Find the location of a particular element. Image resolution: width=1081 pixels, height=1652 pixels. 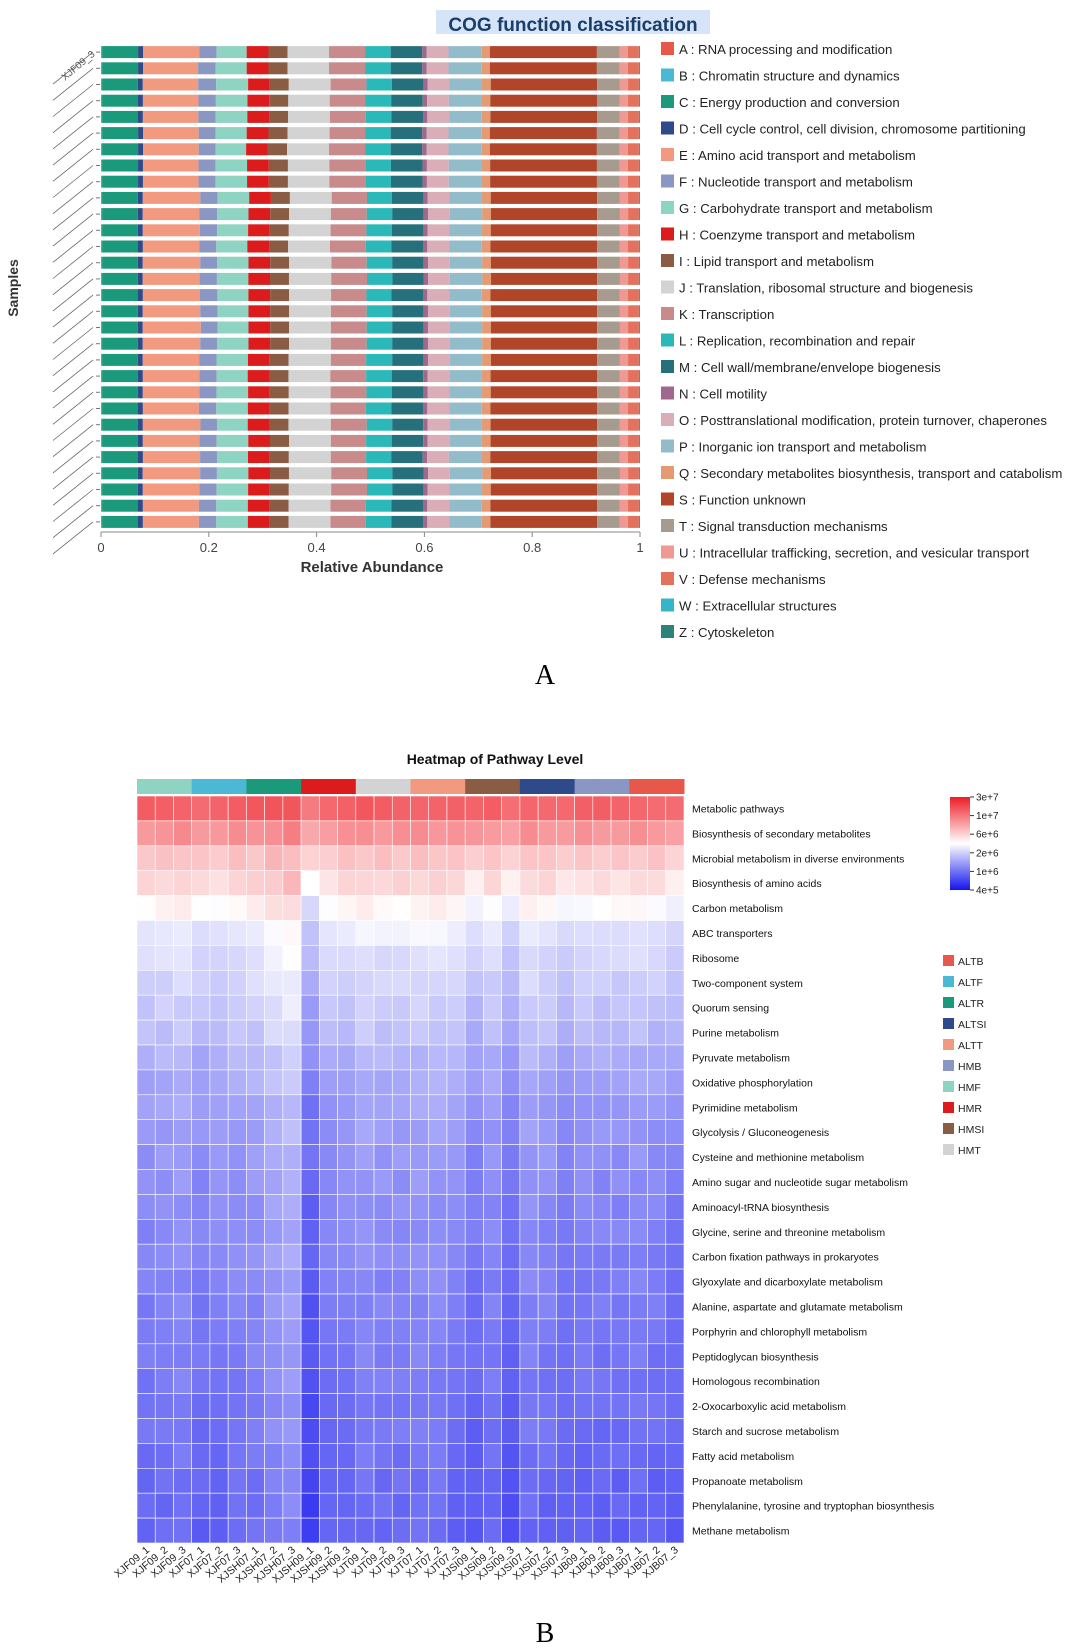

cog-bar-xjt07-1-p is located at coordinates (466, 327).